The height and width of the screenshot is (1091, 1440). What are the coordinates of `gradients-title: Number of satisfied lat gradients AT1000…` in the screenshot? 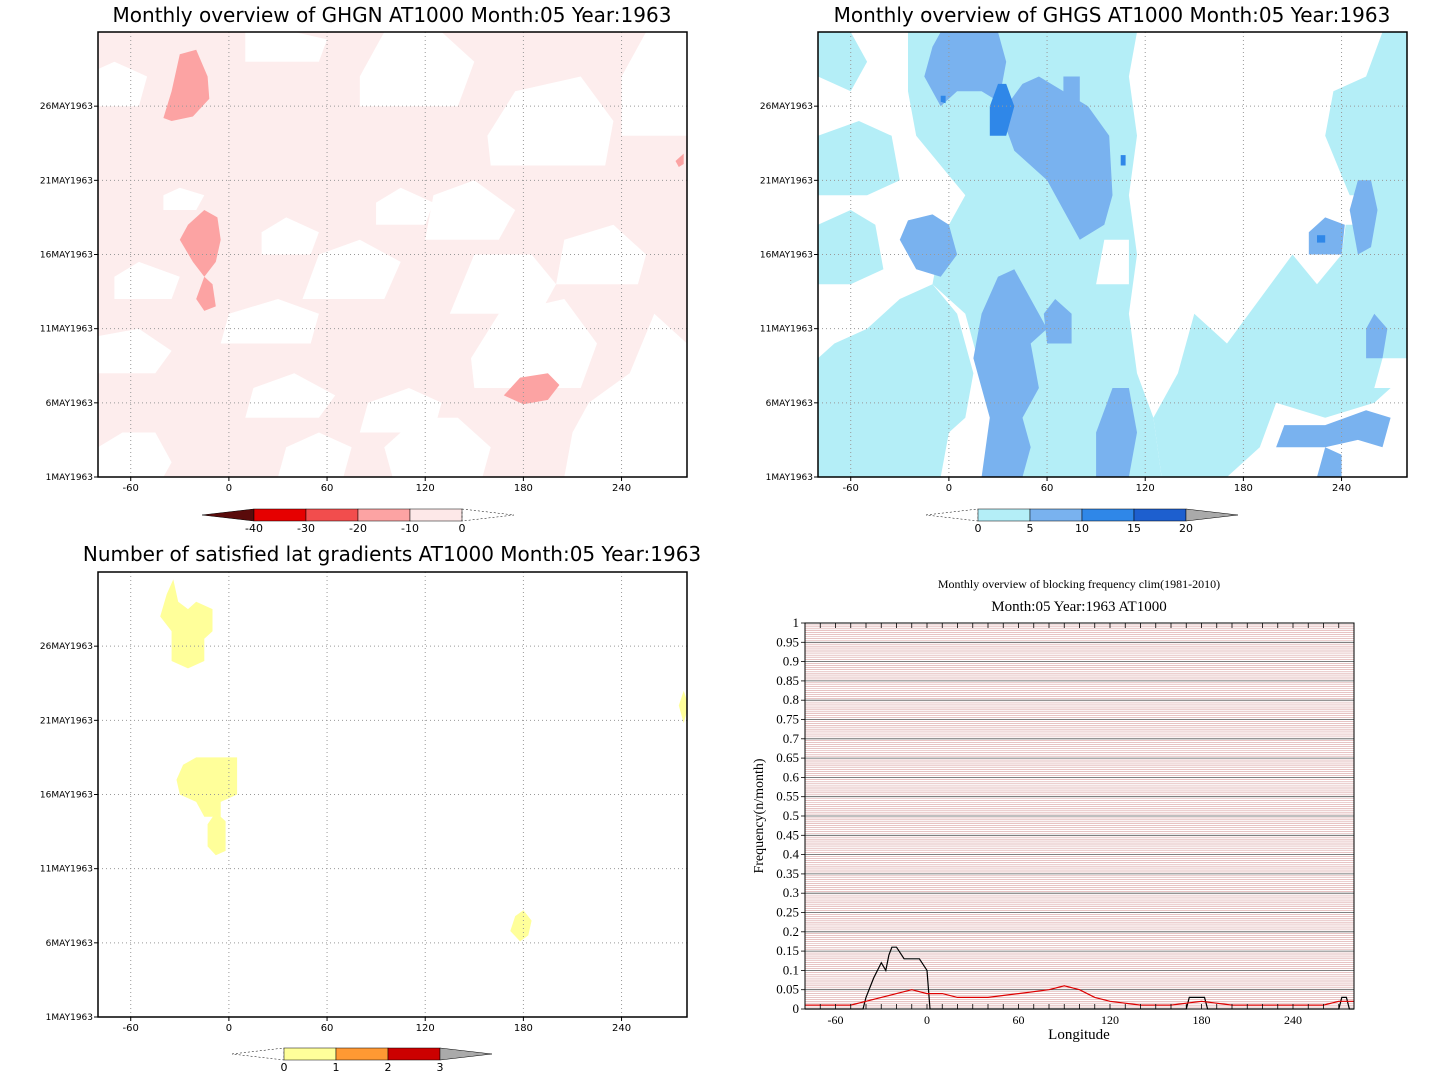 It's located at (392, 554).